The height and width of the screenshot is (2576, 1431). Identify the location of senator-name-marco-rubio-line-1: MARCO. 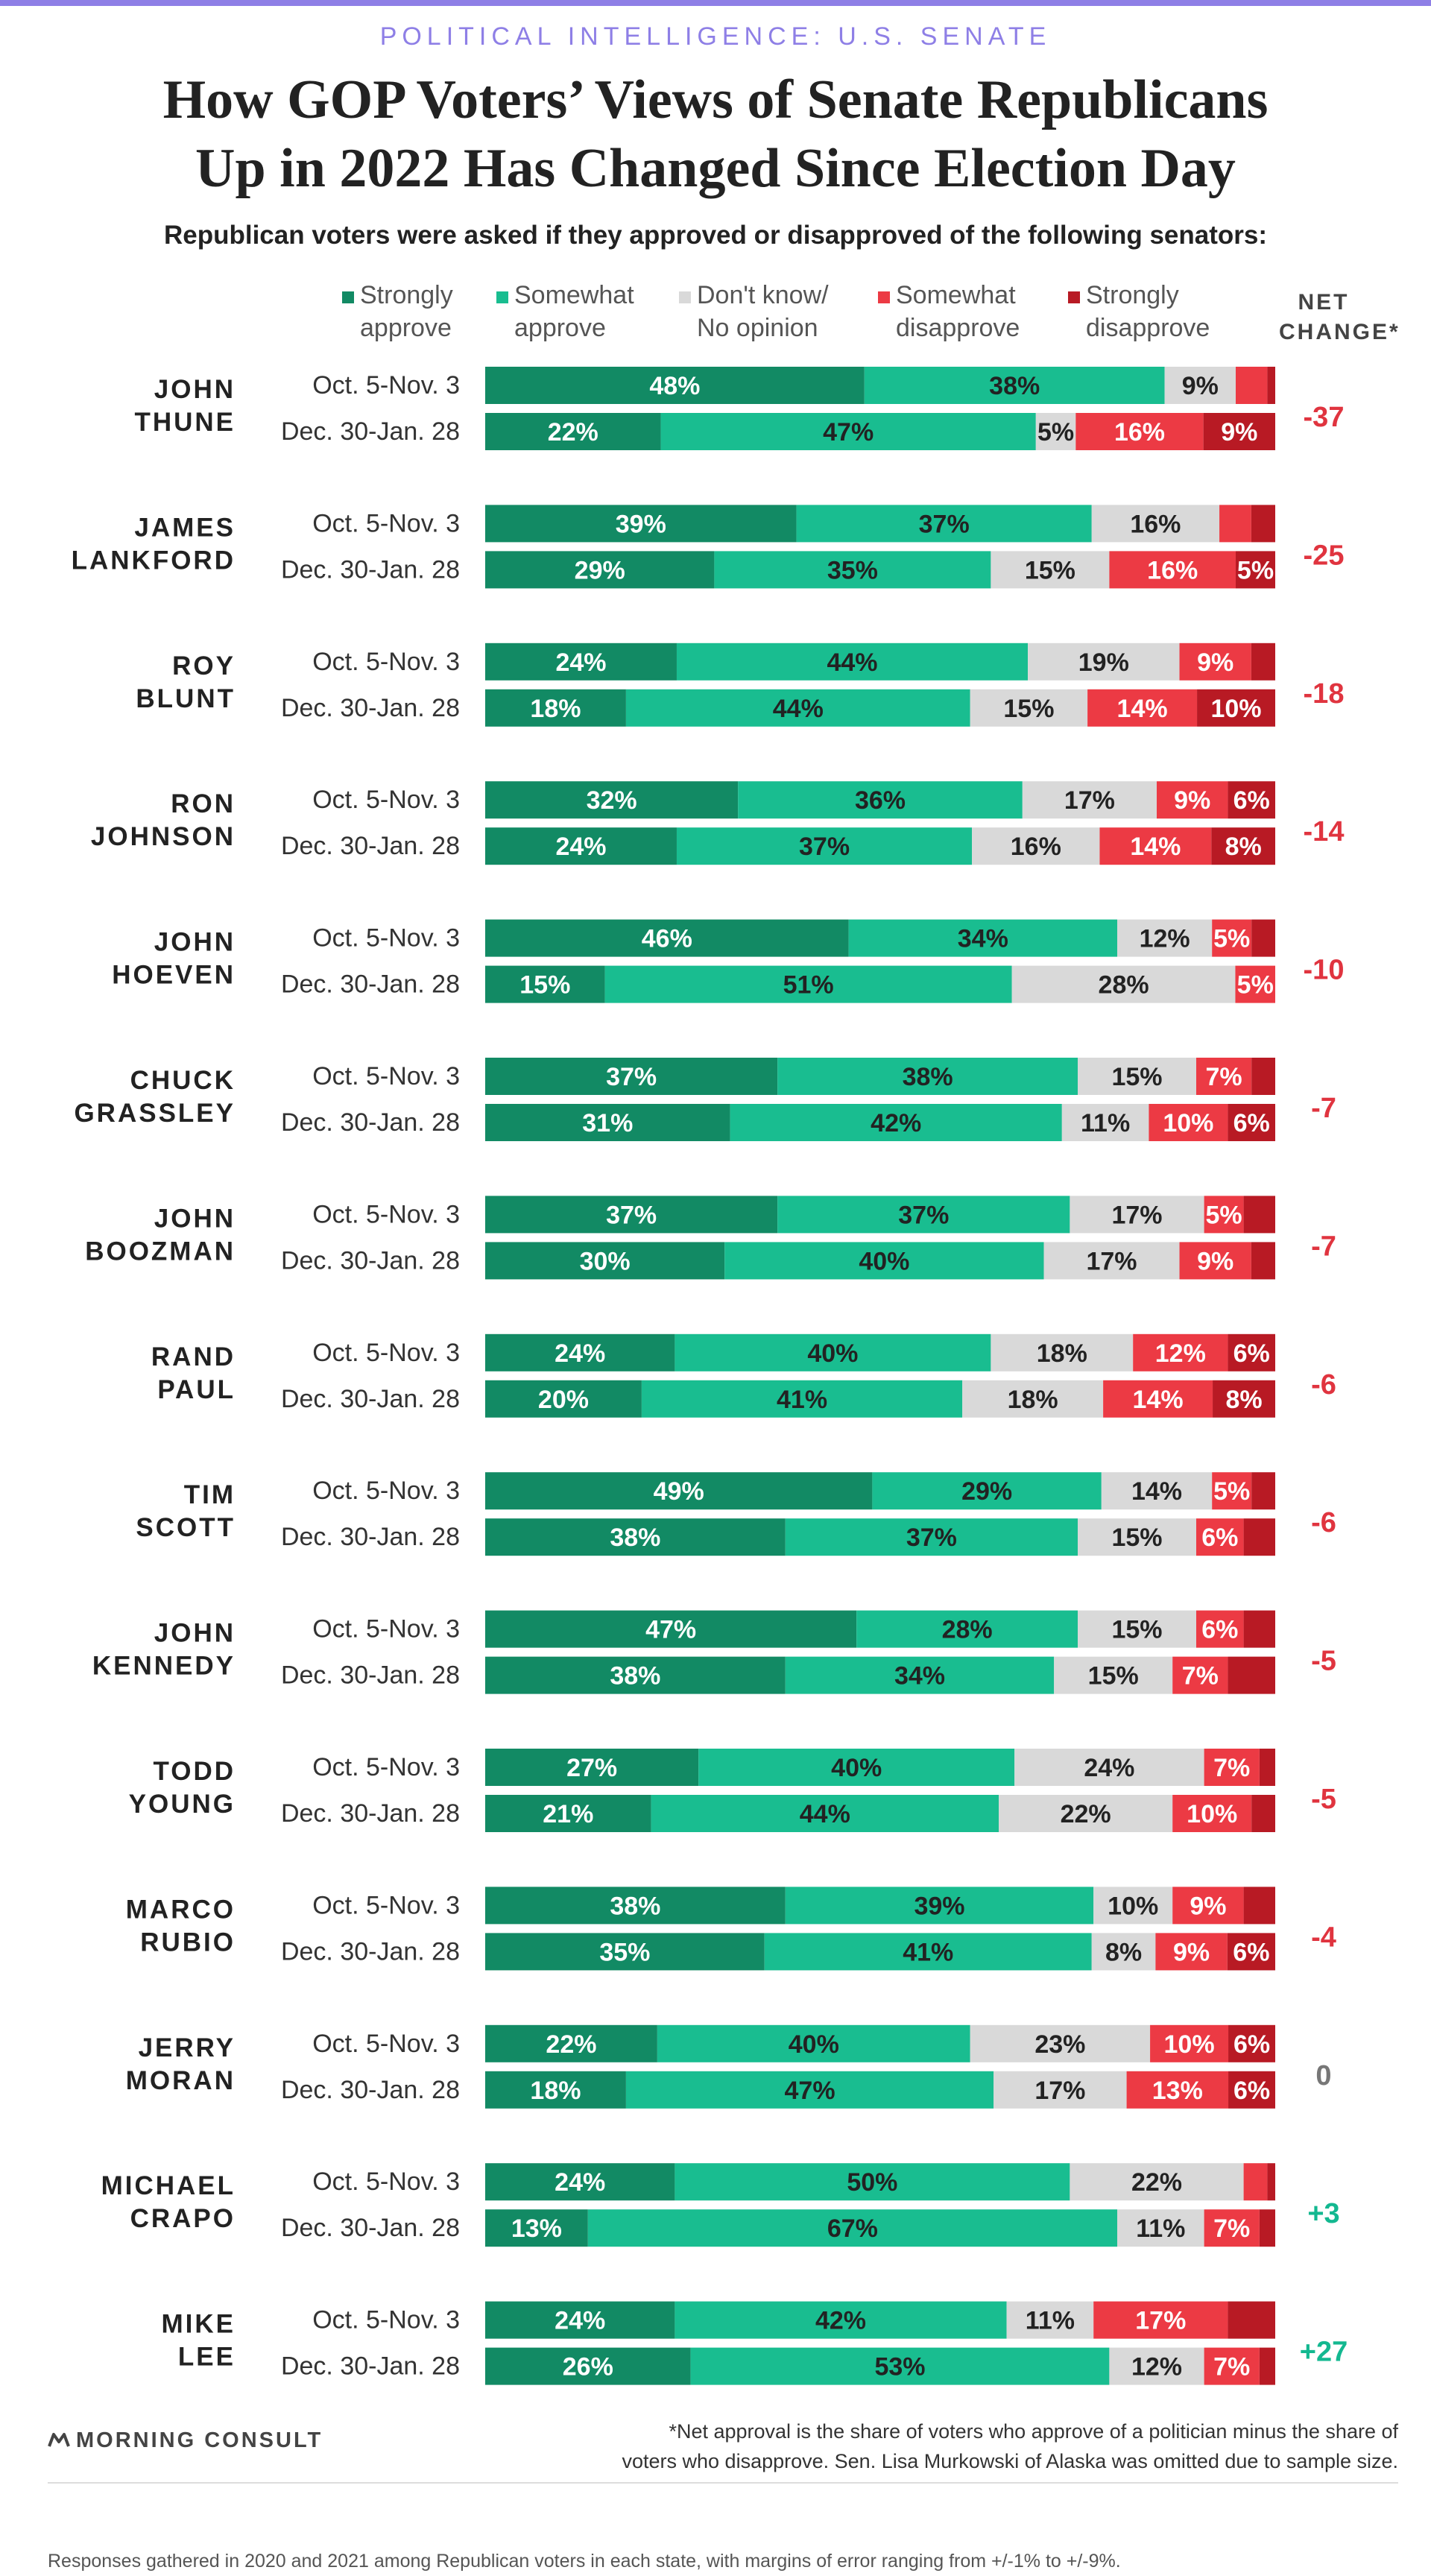
(181, 1910).